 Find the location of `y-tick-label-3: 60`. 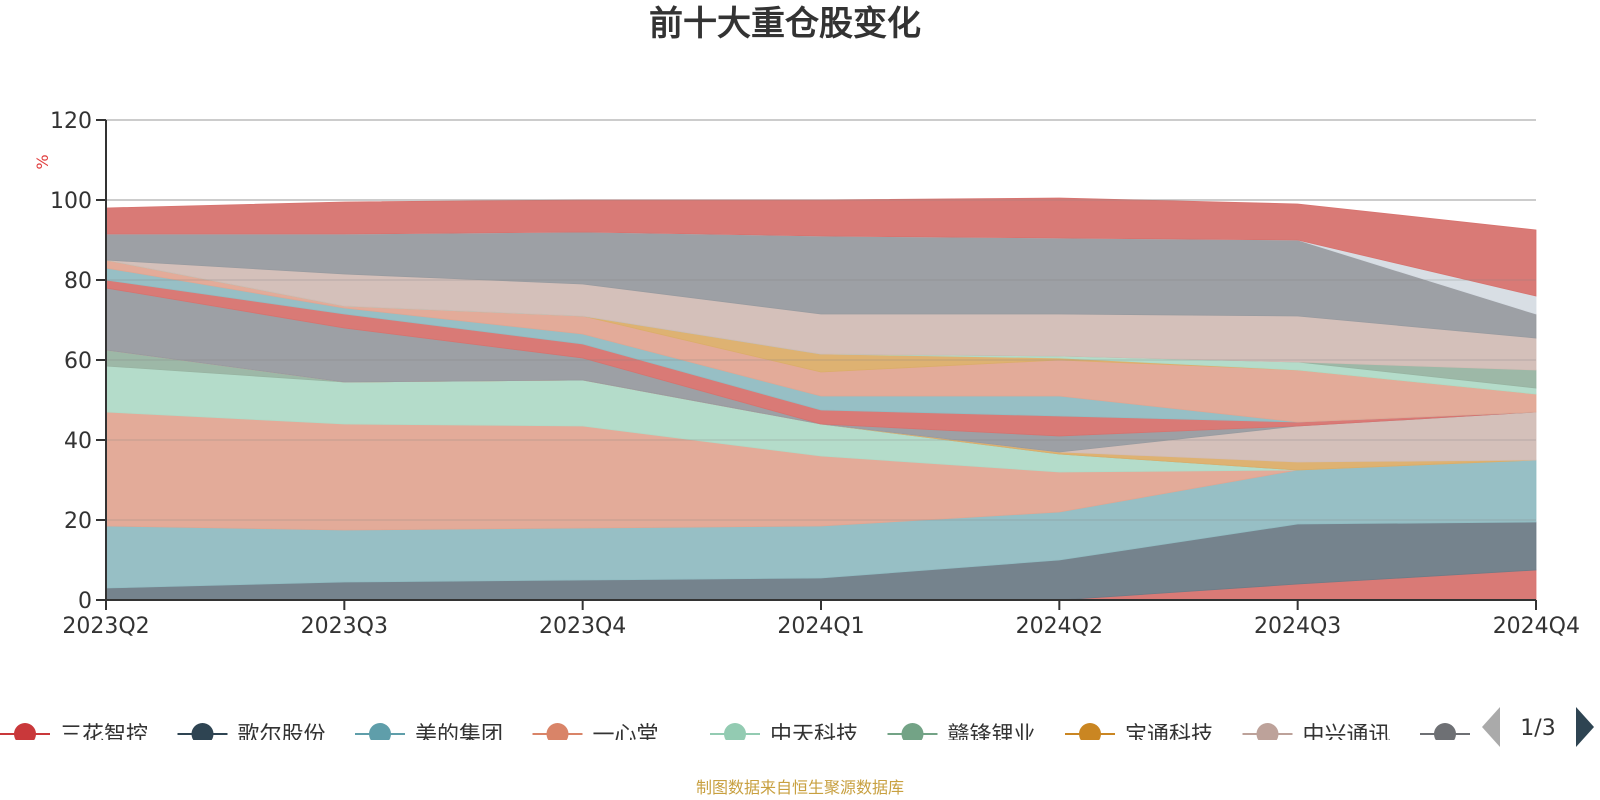

y-tick-label-3: 60 is located at coordinates (78, 361).